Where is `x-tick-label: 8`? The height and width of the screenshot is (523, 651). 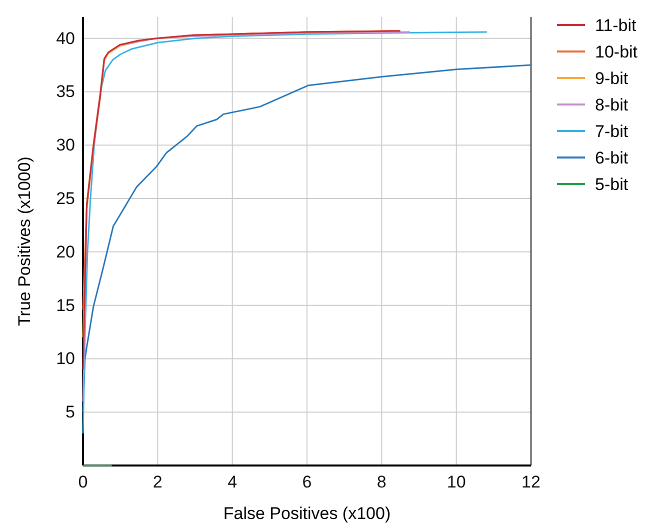 x-tick-label: 8 is located at coordinates (381, 482).